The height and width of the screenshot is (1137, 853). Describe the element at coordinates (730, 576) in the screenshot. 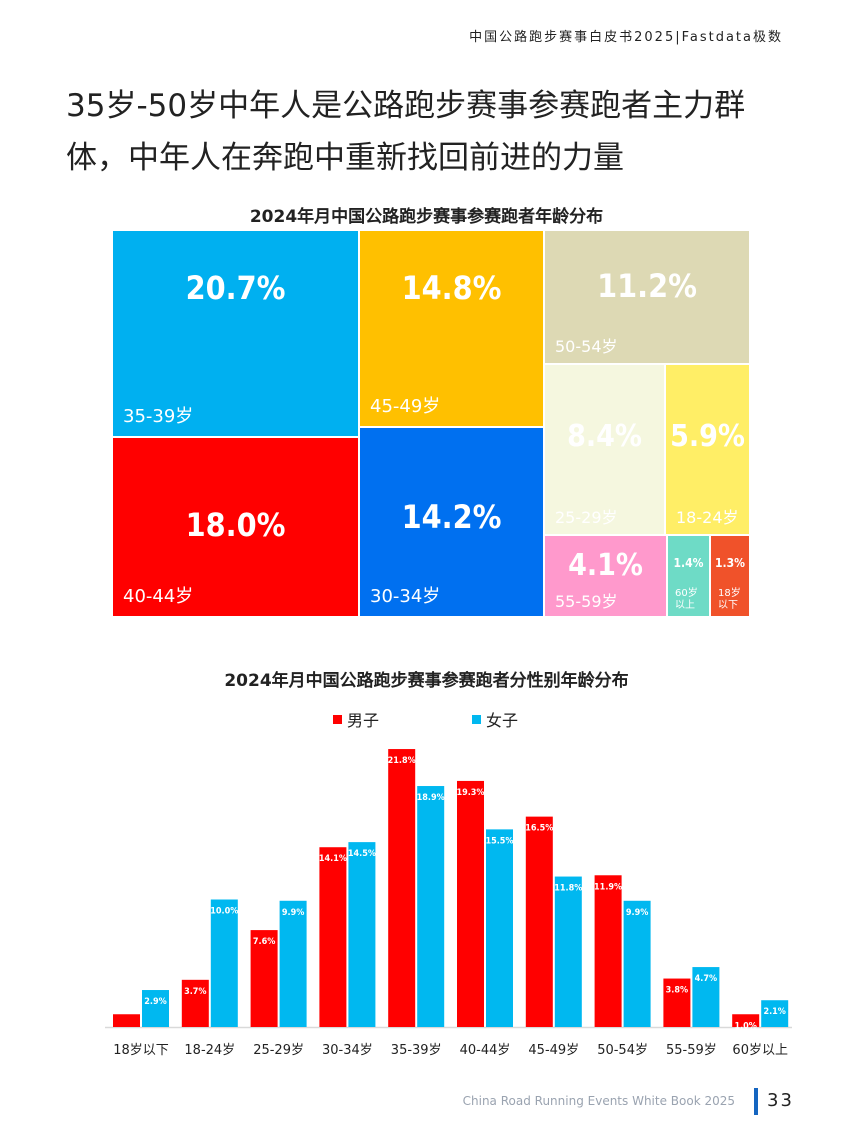

I see `treemap-tile: 1.3% 18岁以下` at that location.